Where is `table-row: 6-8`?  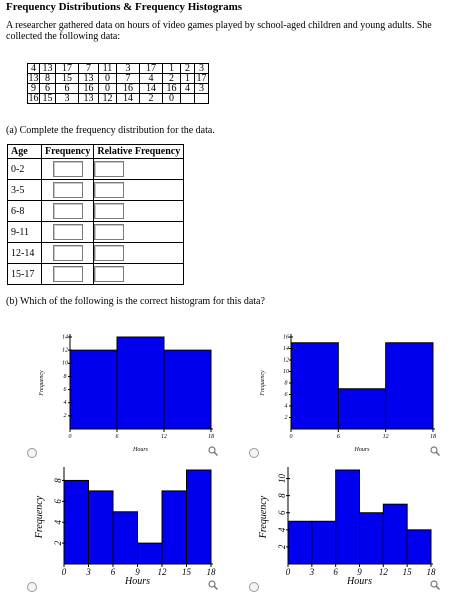
table-row: 6-8 is located at coordinates (96, 211).